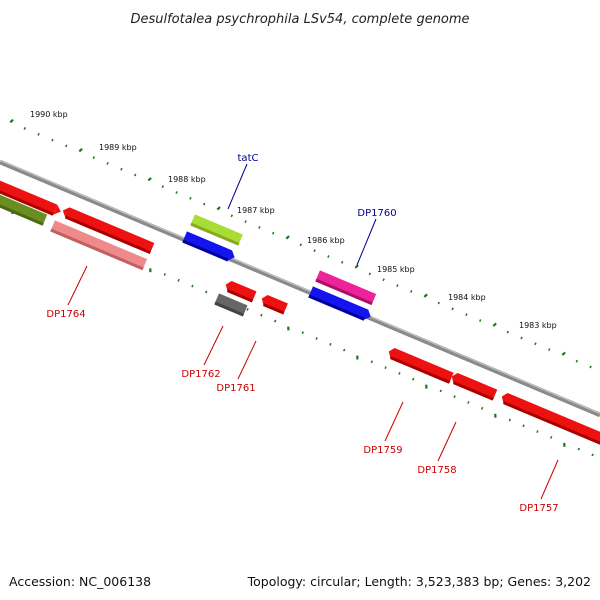 The height and width of the screenshot is (600, 600). Describe the element at coordinates (394, 421) in the screenshot. I see `callout-dp1759` at that location.